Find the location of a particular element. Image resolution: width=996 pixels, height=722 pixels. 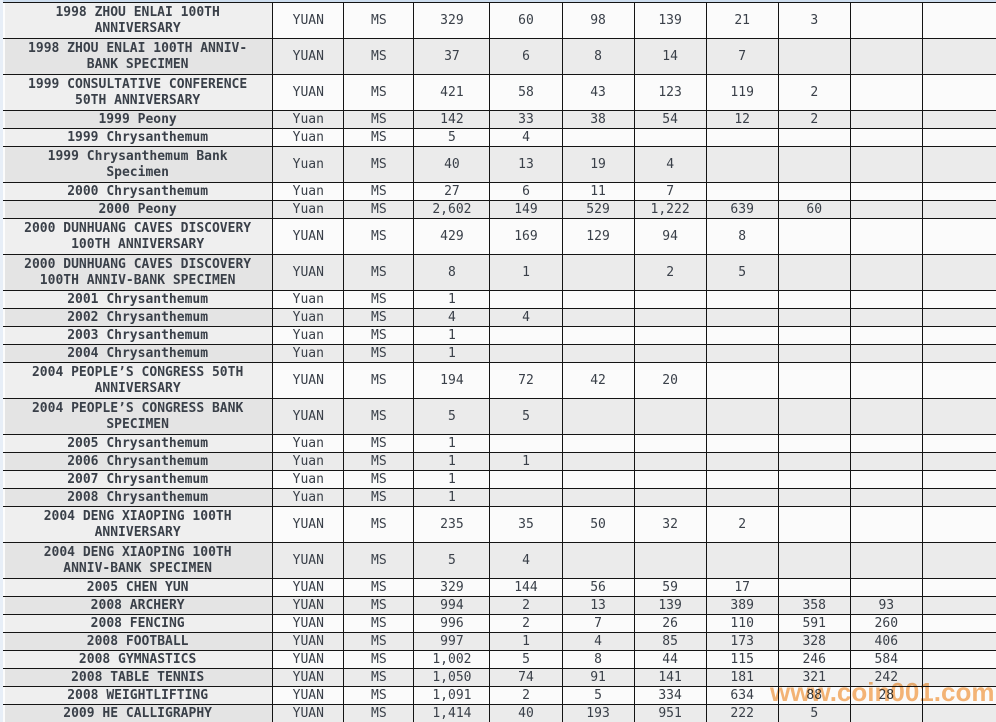

count-cell: 329 is located at coordinates (452, 587).